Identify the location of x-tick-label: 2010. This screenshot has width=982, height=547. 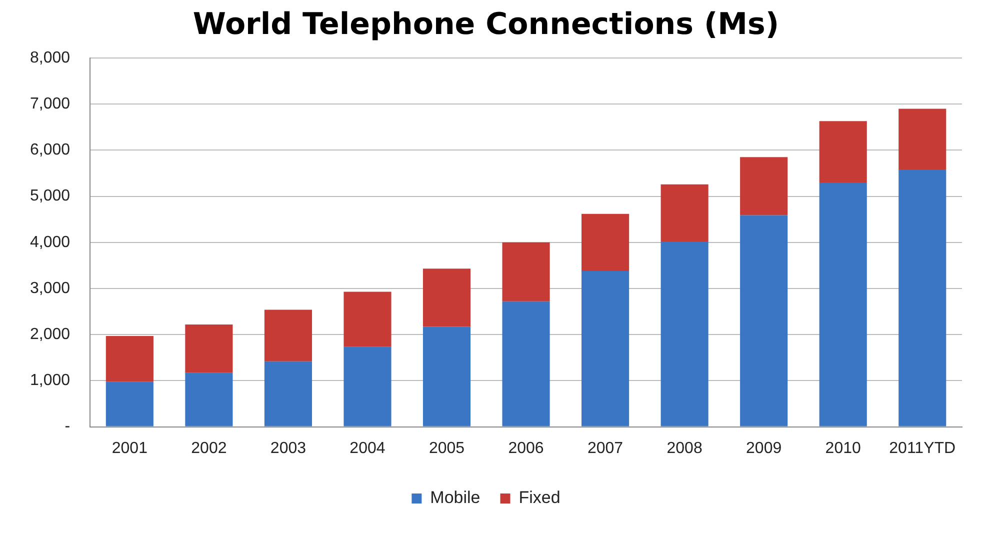
(843, 448).